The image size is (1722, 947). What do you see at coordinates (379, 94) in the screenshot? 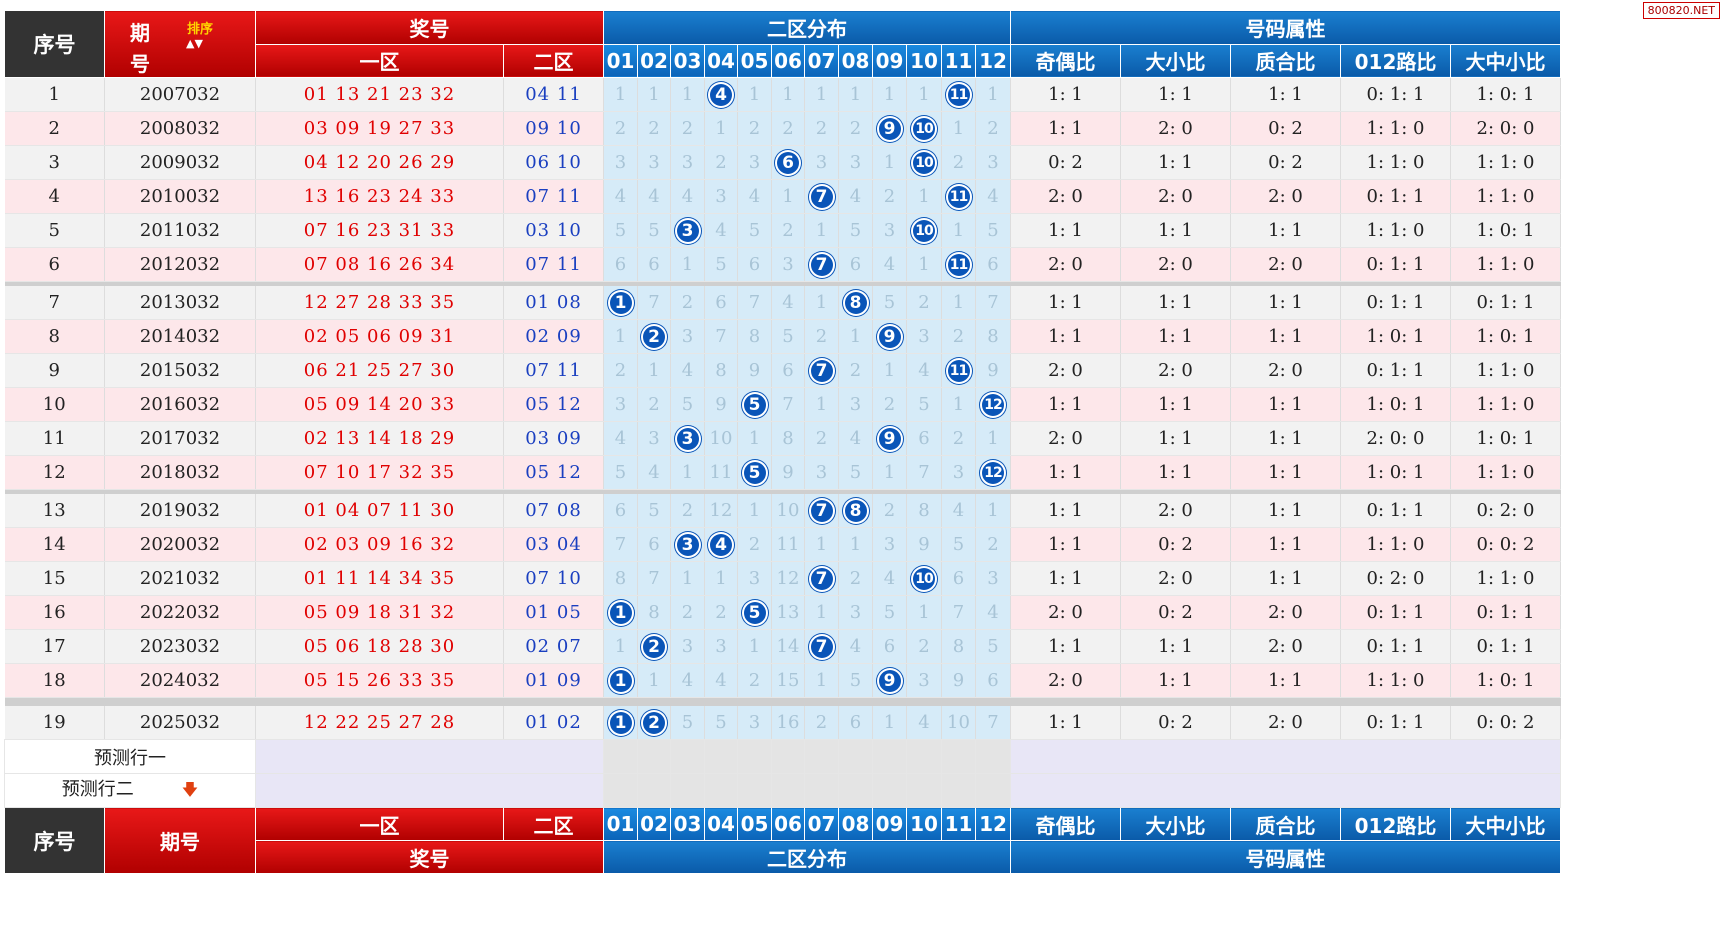
I see `row-front-numbers: 01 13 21 23 32` at bounding box center [379, 94].